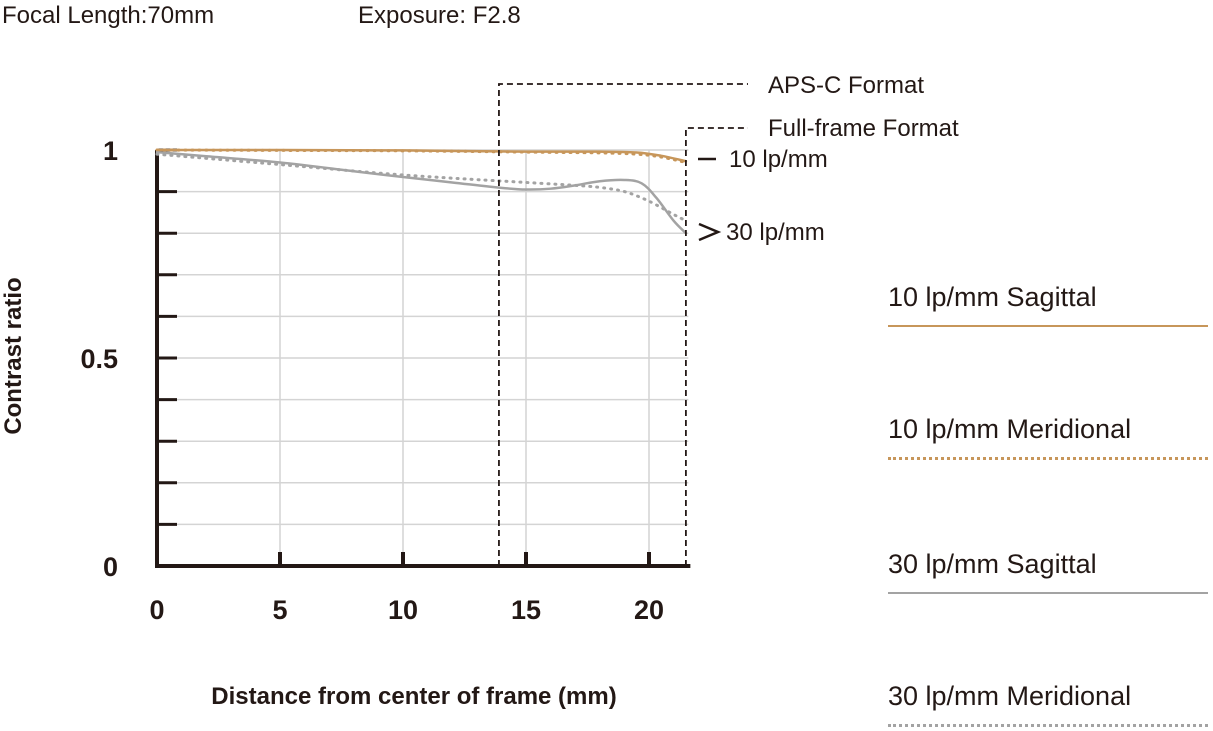 The height and width of the screenshot is (731, 1213). I want to click on x-tick-label: 15, so click(526, 610).